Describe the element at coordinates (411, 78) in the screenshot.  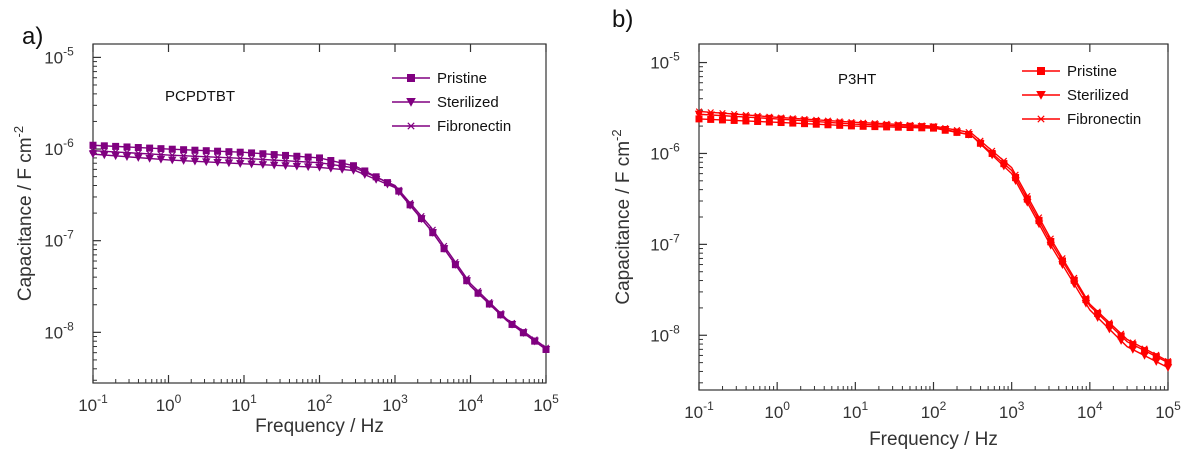
I see `legend-marker-pristine` at that location.